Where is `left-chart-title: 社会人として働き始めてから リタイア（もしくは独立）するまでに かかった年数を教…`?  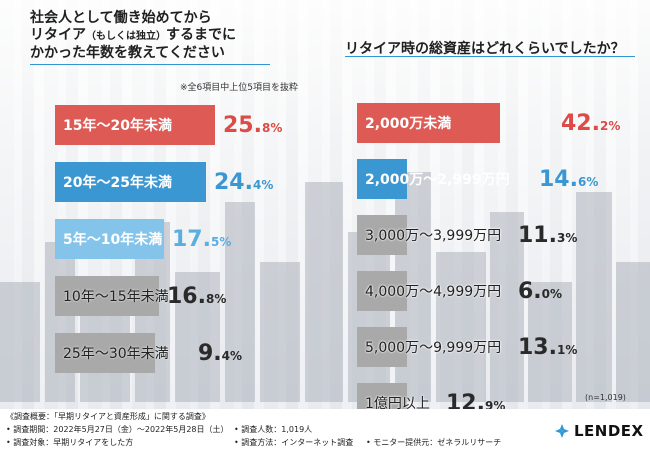 left-chart-title: 社会人として働き始めてから リタイア（もしくは独立）するまでに かかった年数を教… is located at coordinates (133, 35).